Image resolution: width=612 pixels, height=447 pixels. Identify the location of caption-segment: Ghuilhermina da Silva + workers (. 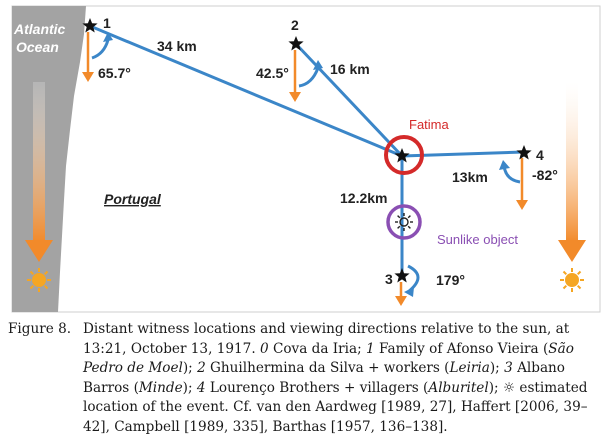
(327, 368).